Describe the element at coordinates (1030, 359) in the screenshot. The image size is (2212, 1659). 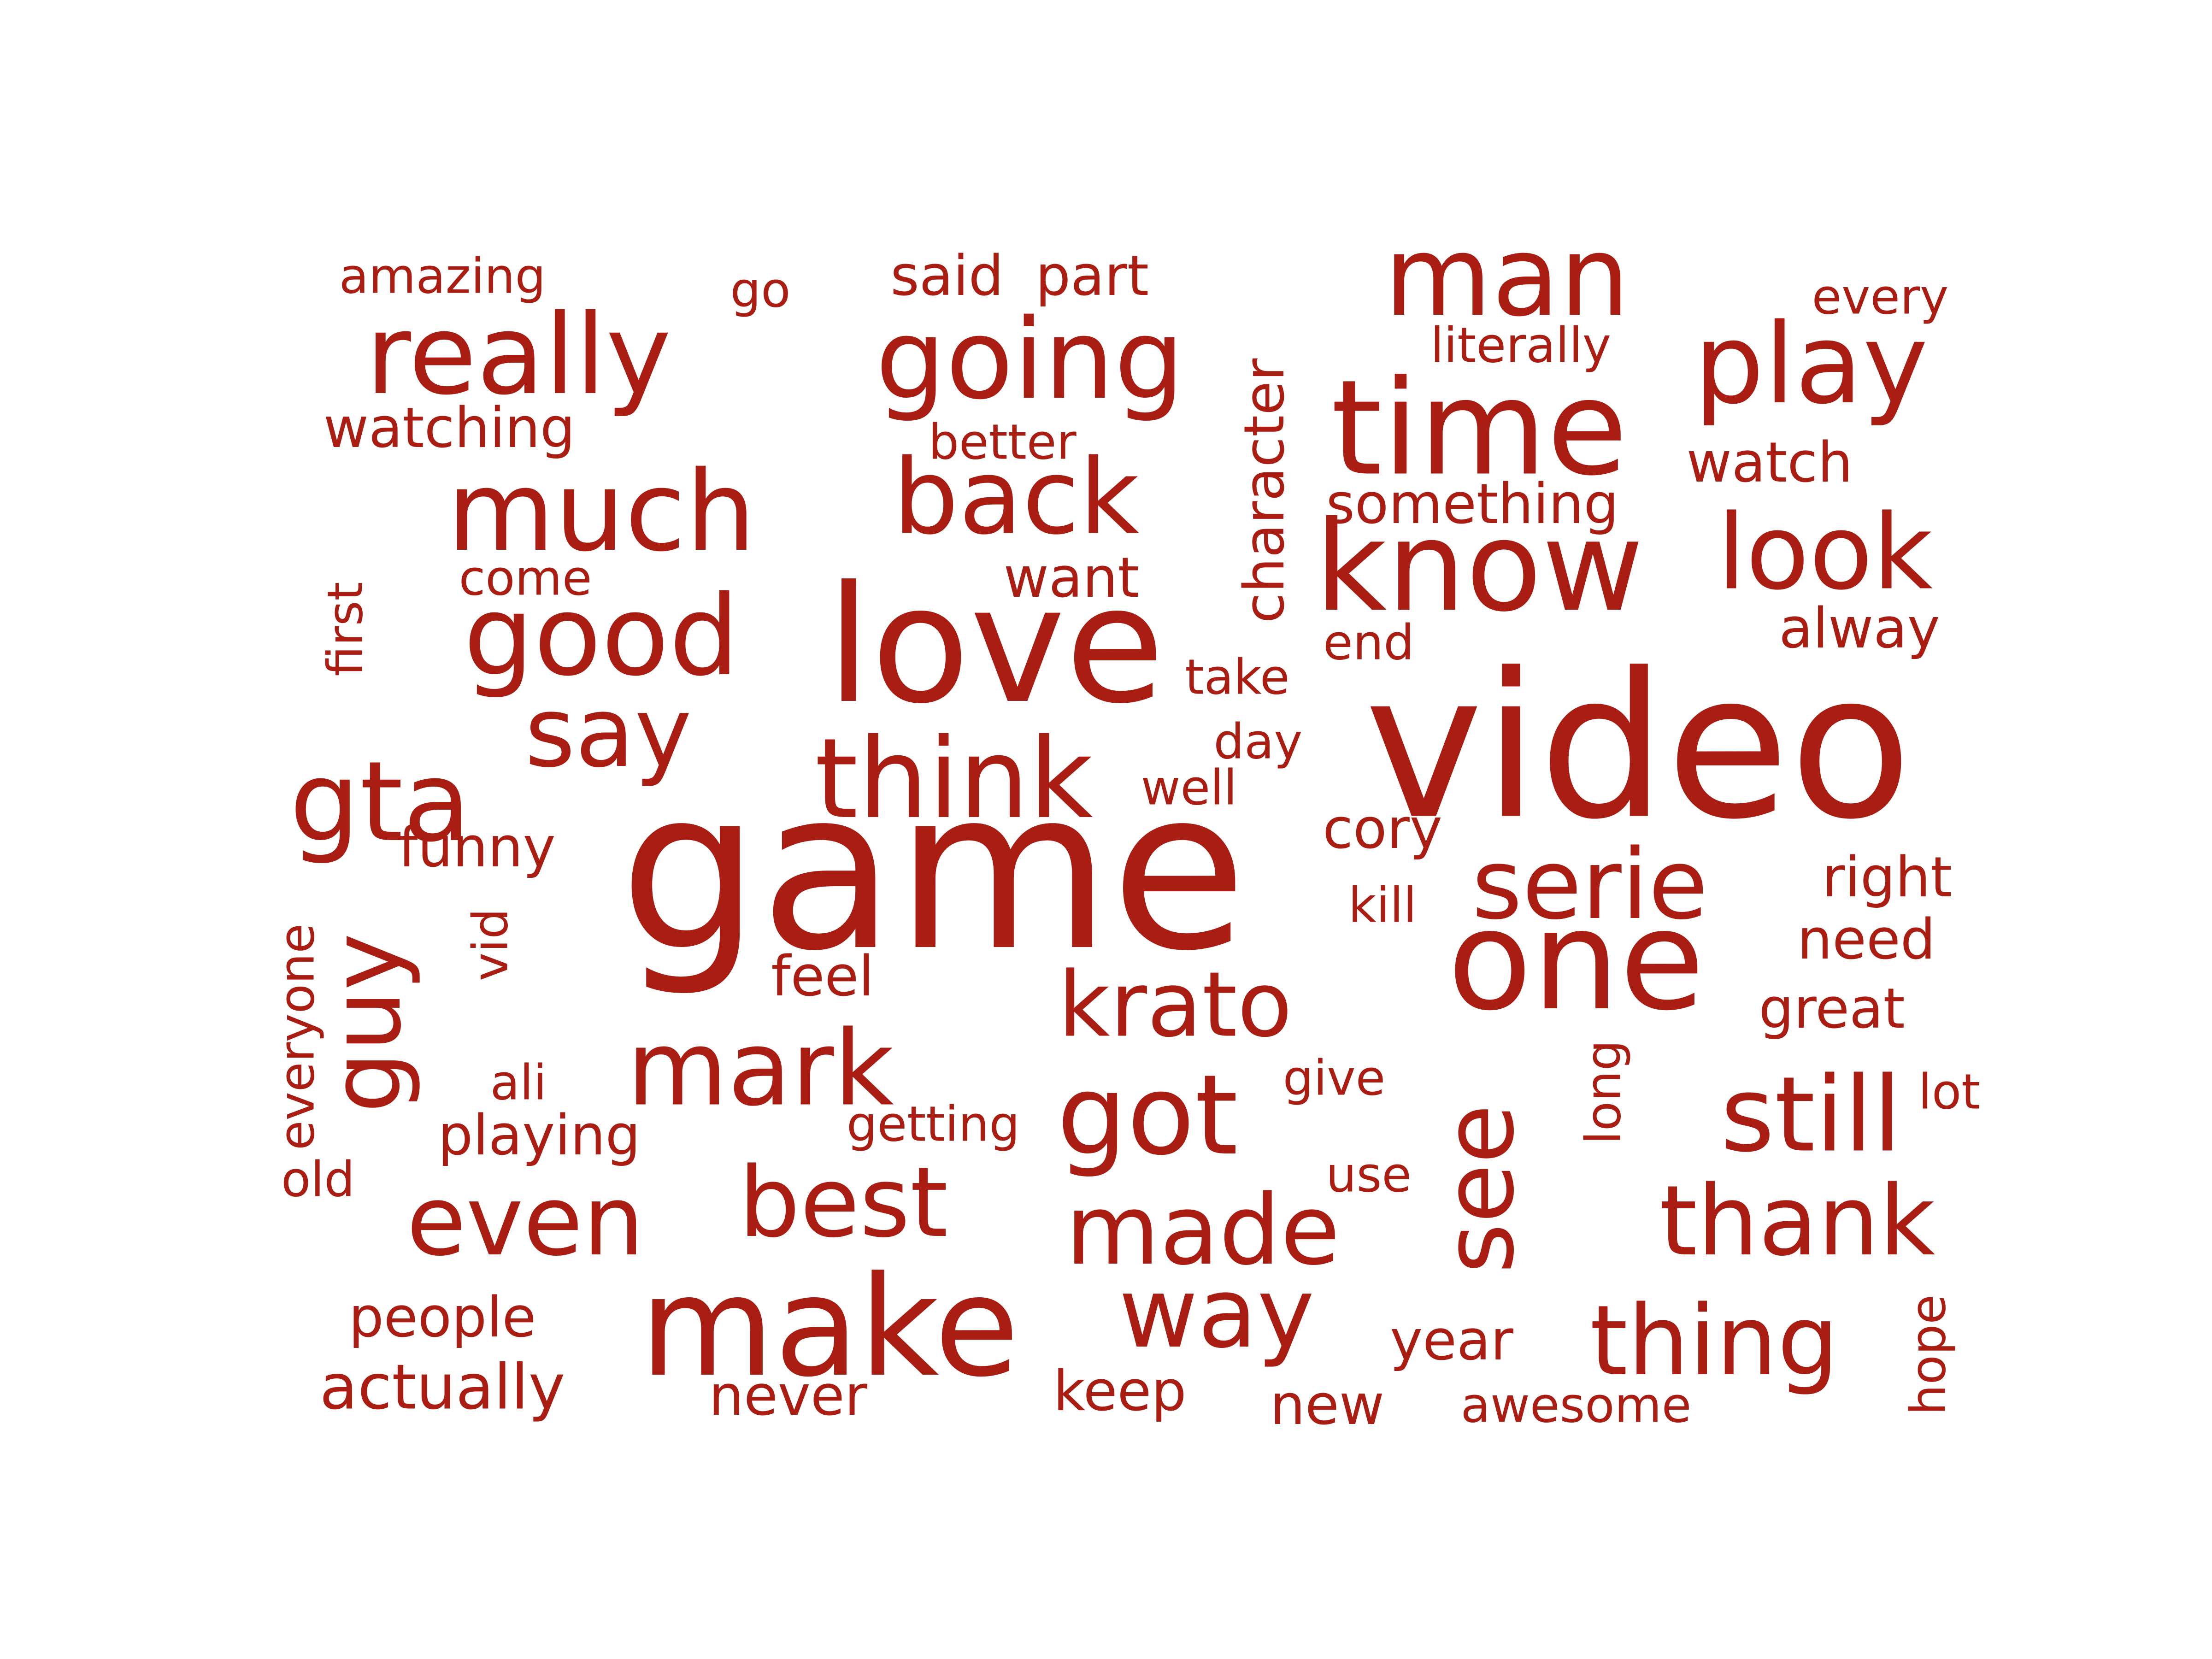
I see `word-going: going` at that location.